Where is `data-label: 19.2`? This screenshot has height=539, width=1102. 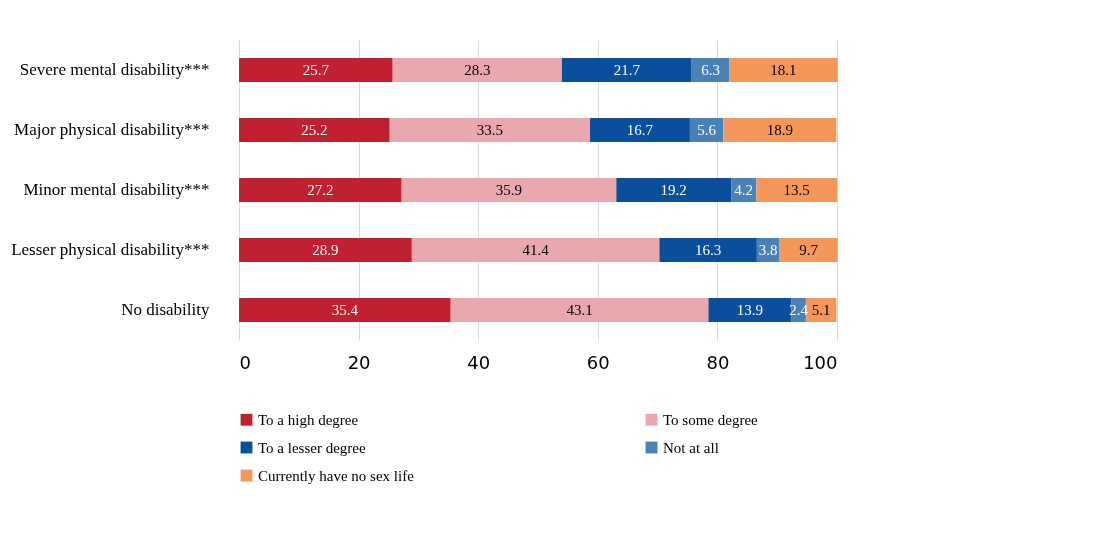 data-label: 19.2 is located at coordinates (673, 190).